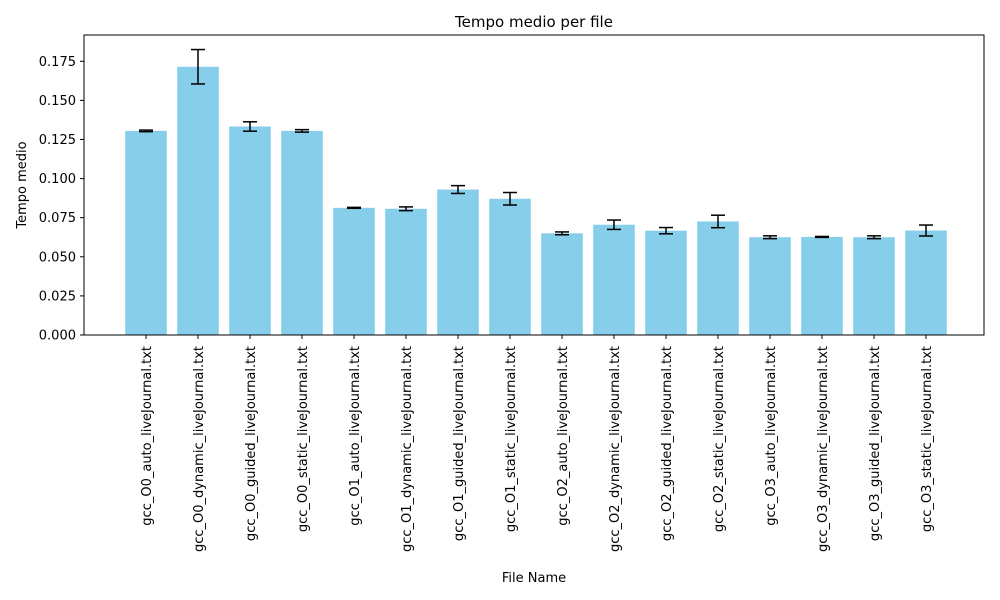 Image resolution: width=1000 pixels, height=600 pixels. I want to click on x-tick-label: gcc_O1_static_liveJournal.txt, so click(511, 439).